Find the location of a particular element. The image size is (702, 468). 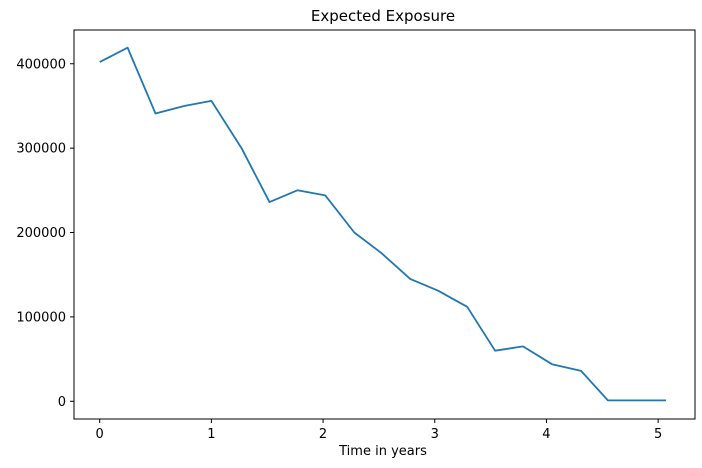

y-tick-label-2: 200000 is located at coordinates (41, 233).